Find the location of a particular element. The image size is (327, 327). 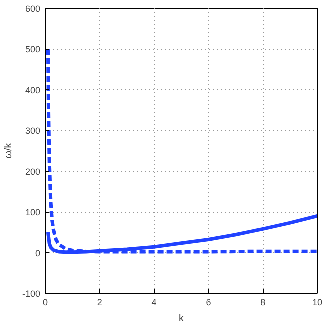

y-axis-title: ω/k is located at coordinates (8, 150).